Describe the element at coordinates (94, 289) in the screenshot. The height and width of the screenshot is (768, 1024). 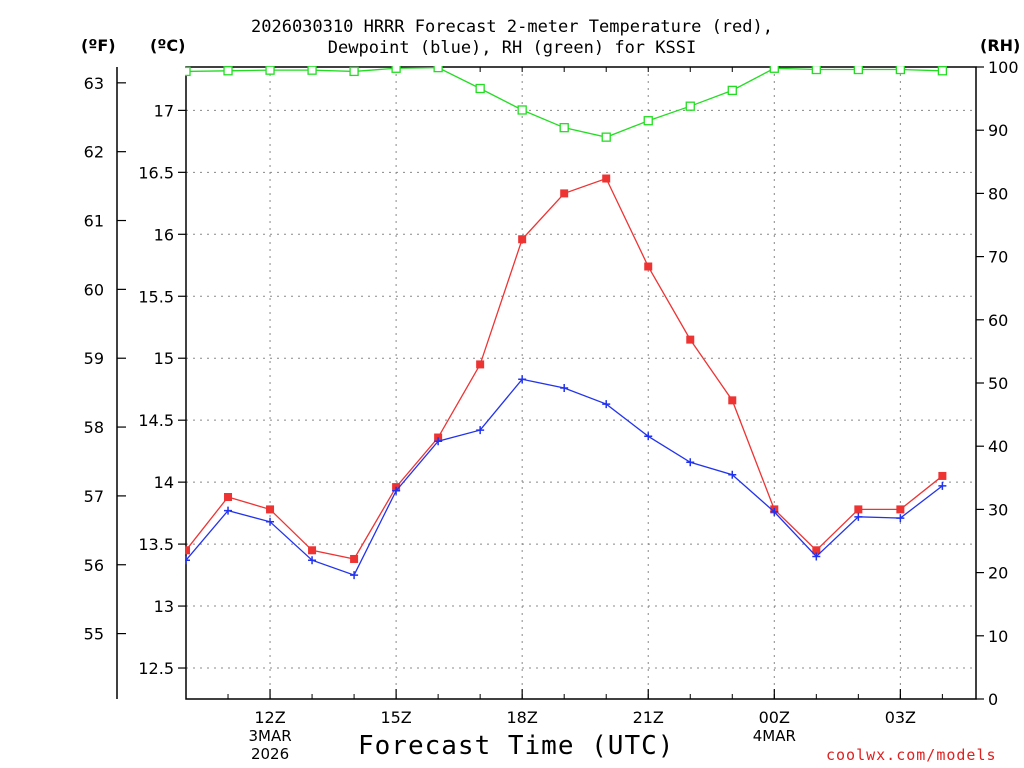
I see `fahrenheit-tick-label: 60` at that location.